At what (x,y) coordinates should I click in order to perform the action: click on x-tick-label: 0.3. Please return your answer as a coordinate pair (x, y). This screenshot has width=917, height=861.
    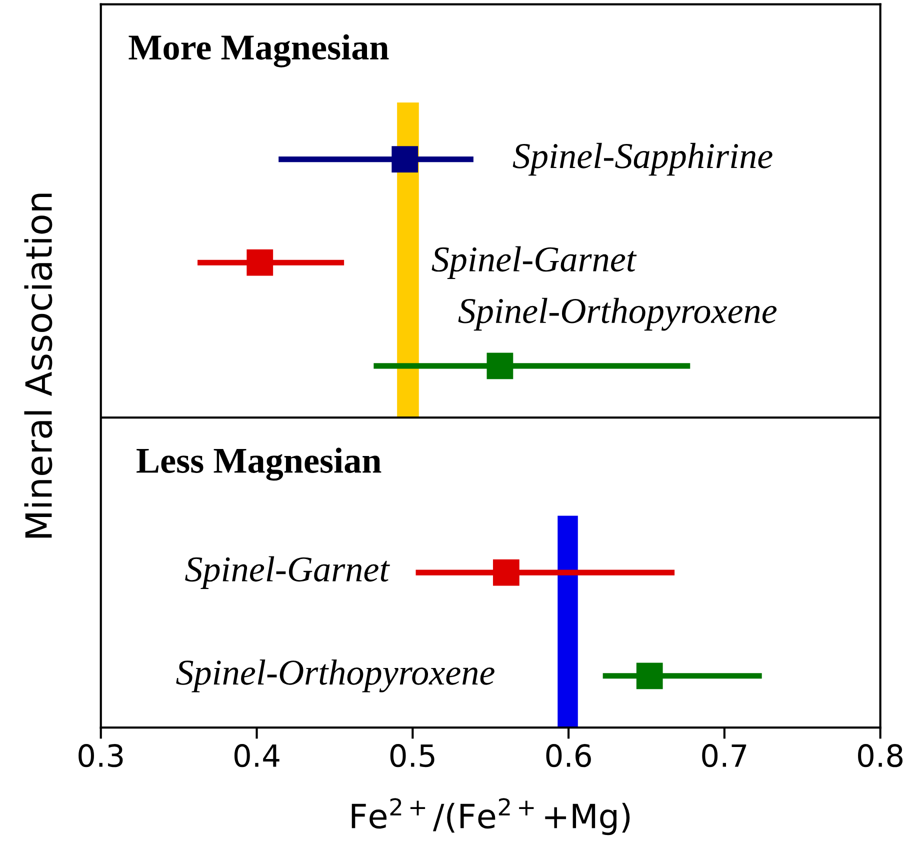
    Looking at the image, I should click on (100, 756).